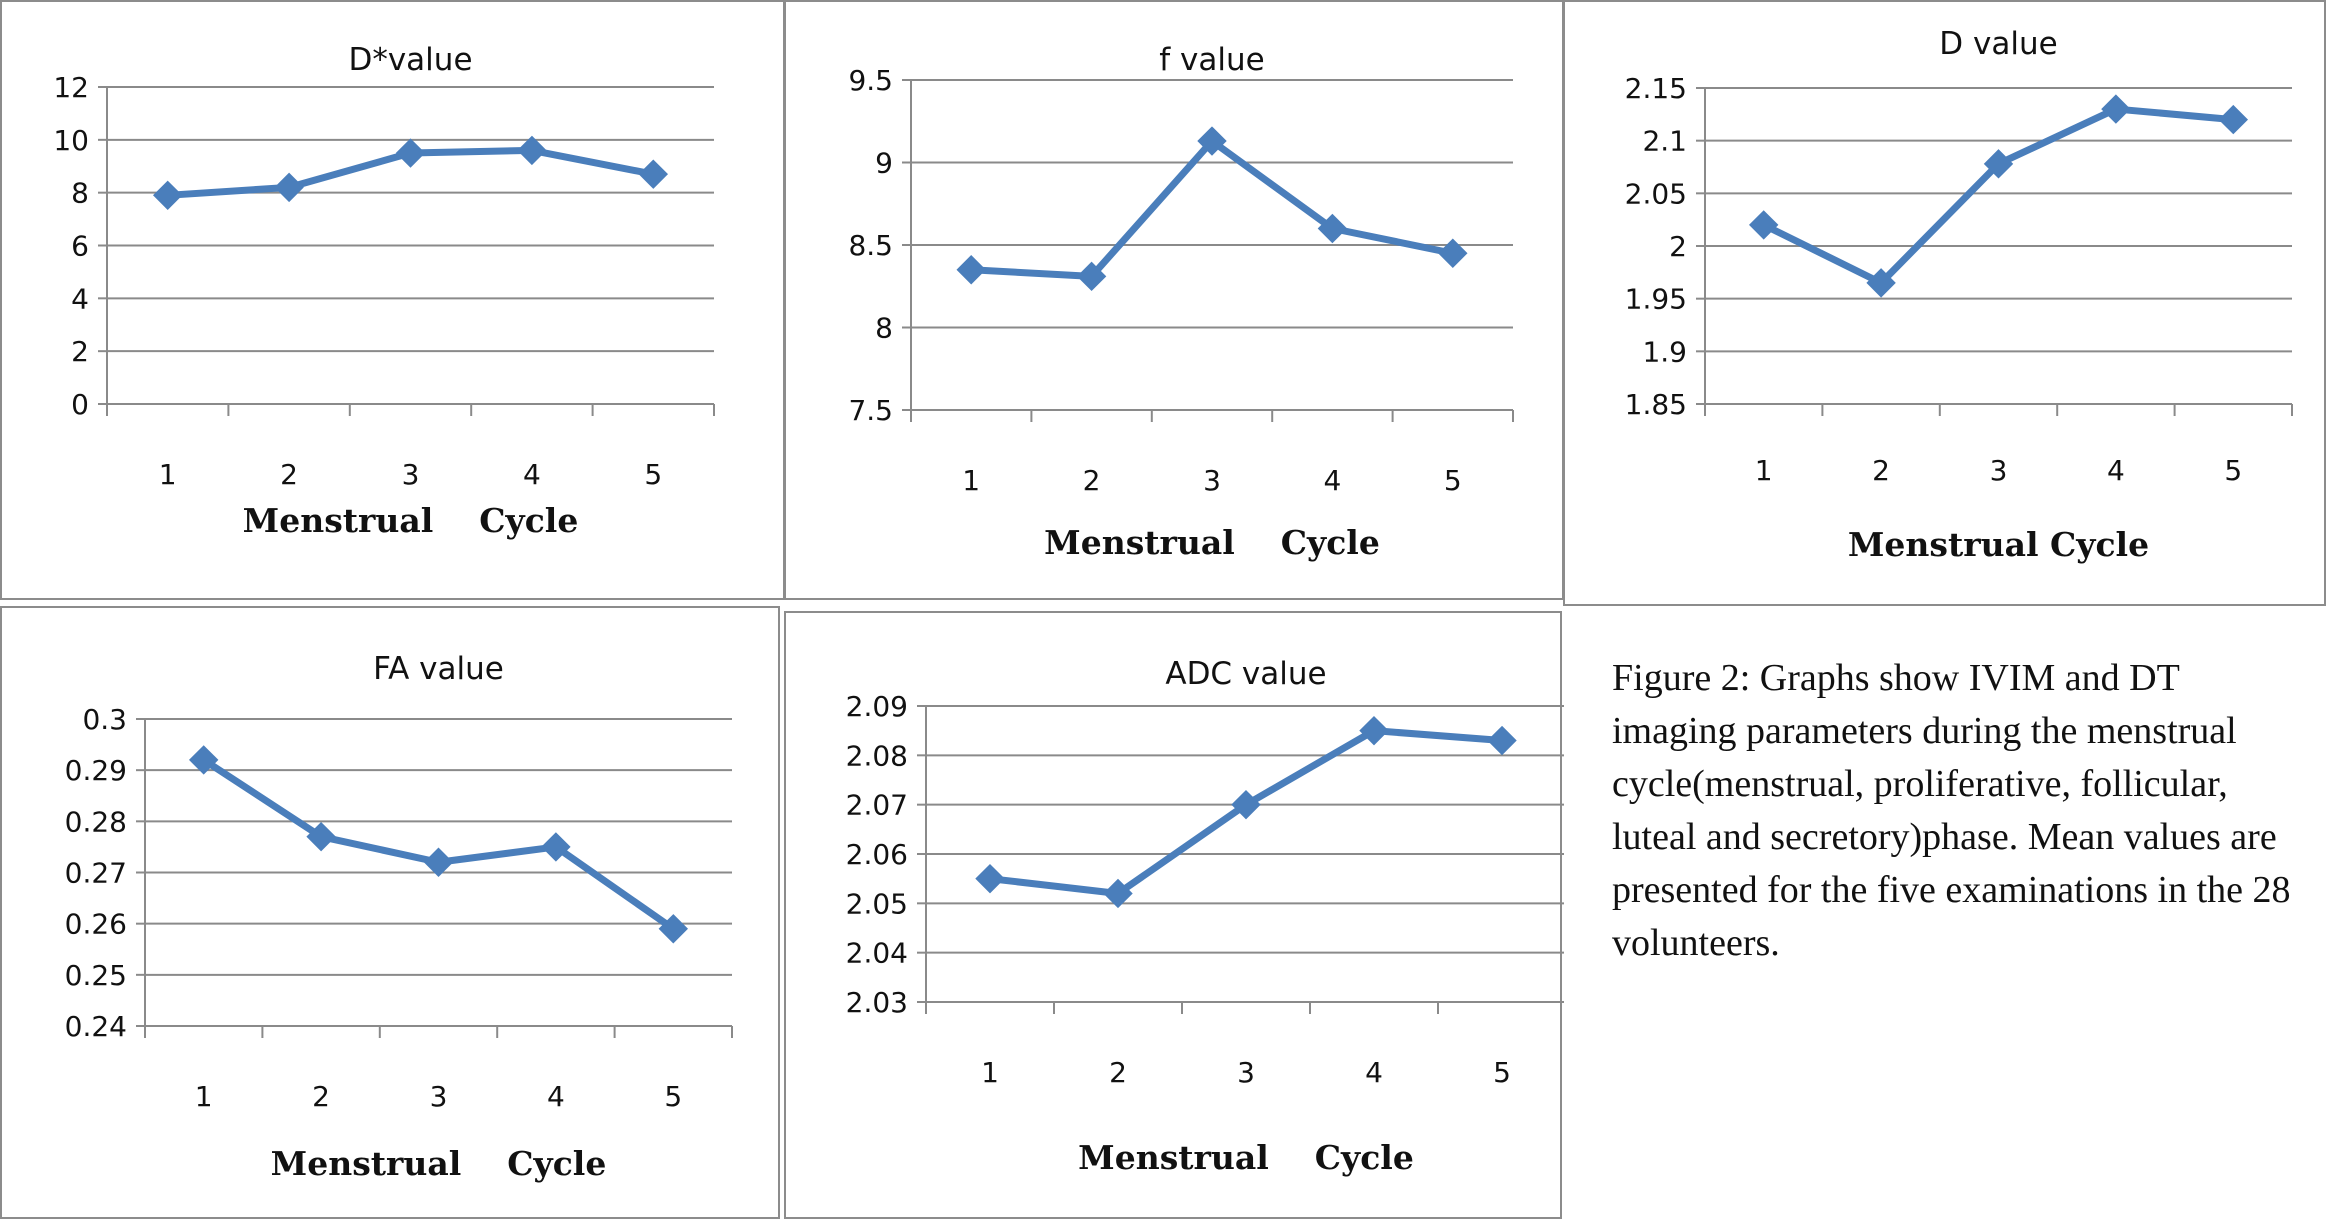 The width and height of the screenshot is (2326, 1221). What do you see at coordinates (870, 410) in the screenshot?
I see `y-tick-label: 7.5` at bounding box center [870, 410].